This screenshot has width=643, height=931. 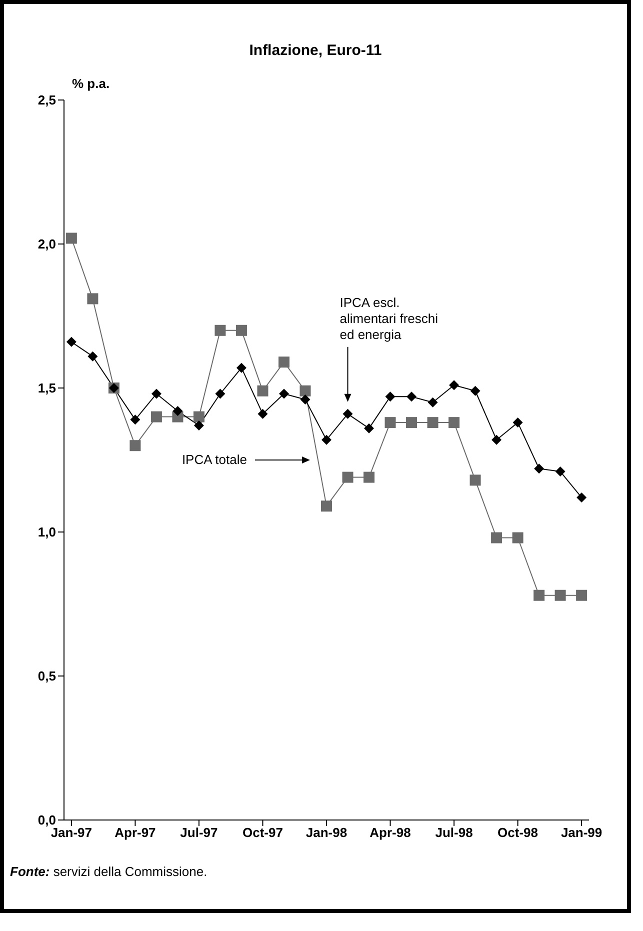 What do you see at coordinates (581, 832) in the screenshot?
I see `x-tick-label: Jan-99` at bounding box center [581, 832].